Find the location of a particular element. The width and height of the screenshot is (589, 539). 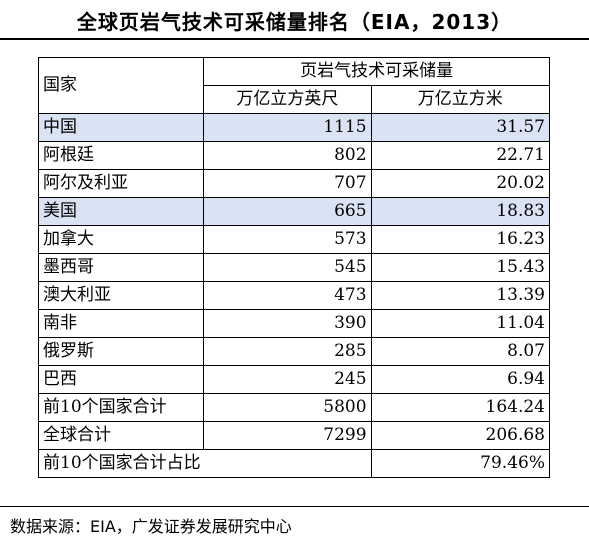

total-label-cell: 全球合计 is located at coordinates (121, 435).